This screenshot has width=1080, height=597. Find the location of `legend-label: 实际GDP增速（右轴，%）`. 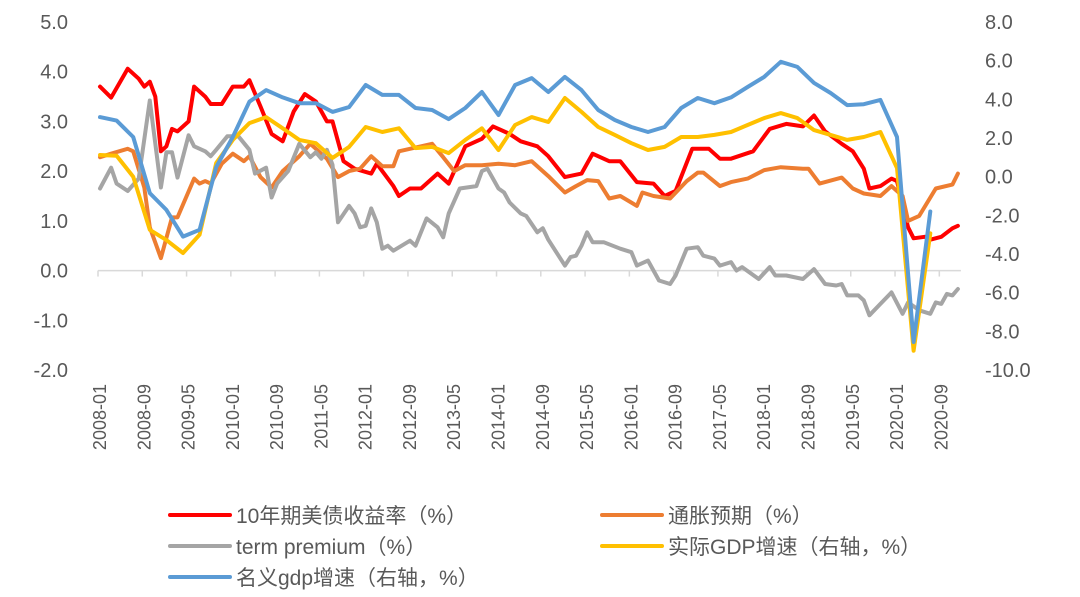

legend-label: 实际GDP增速（右轴，%） is located at coordinates (794, 547).